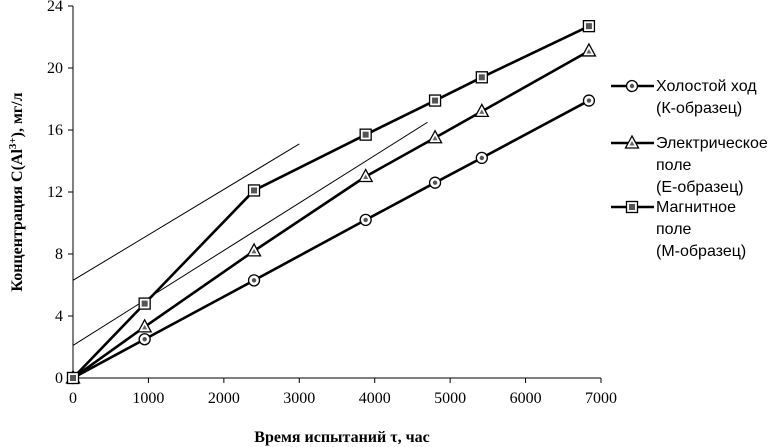 The image size is (776, 447). What do you see at coordinates (55, 130) in the screenshot?
I see `y-tick-label: 16` at bounding box center [55, 130].